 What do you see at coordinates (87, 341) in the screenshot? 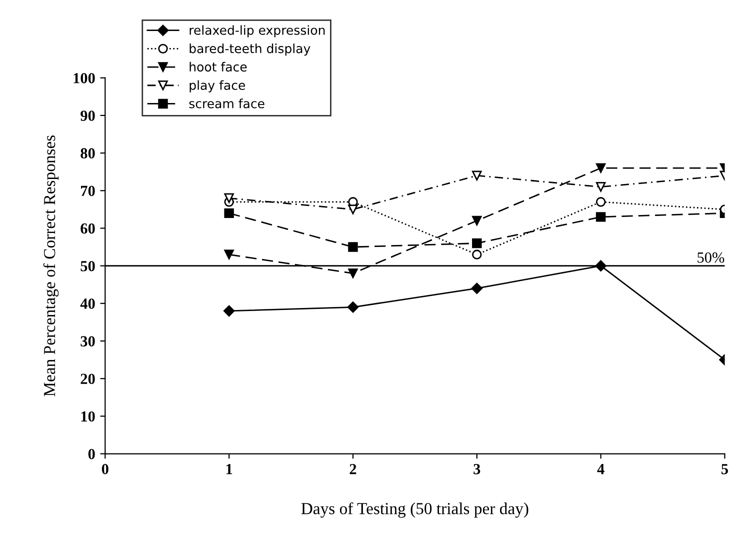
I see `y-tick-label: 30` at bounding box center [87, 341].